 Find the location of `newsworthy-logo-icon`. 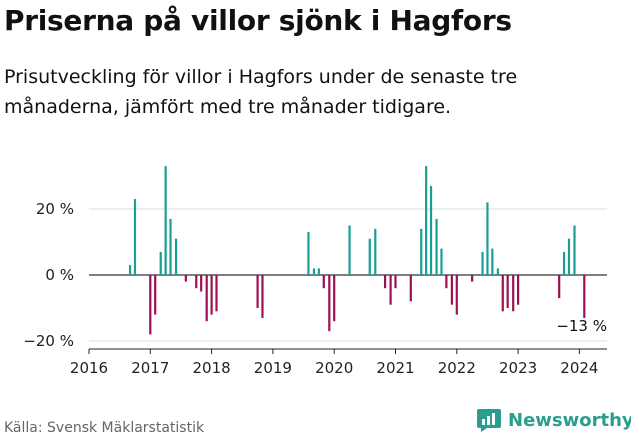

newsworthy-logo-icon is located at coordinates (489, 420).